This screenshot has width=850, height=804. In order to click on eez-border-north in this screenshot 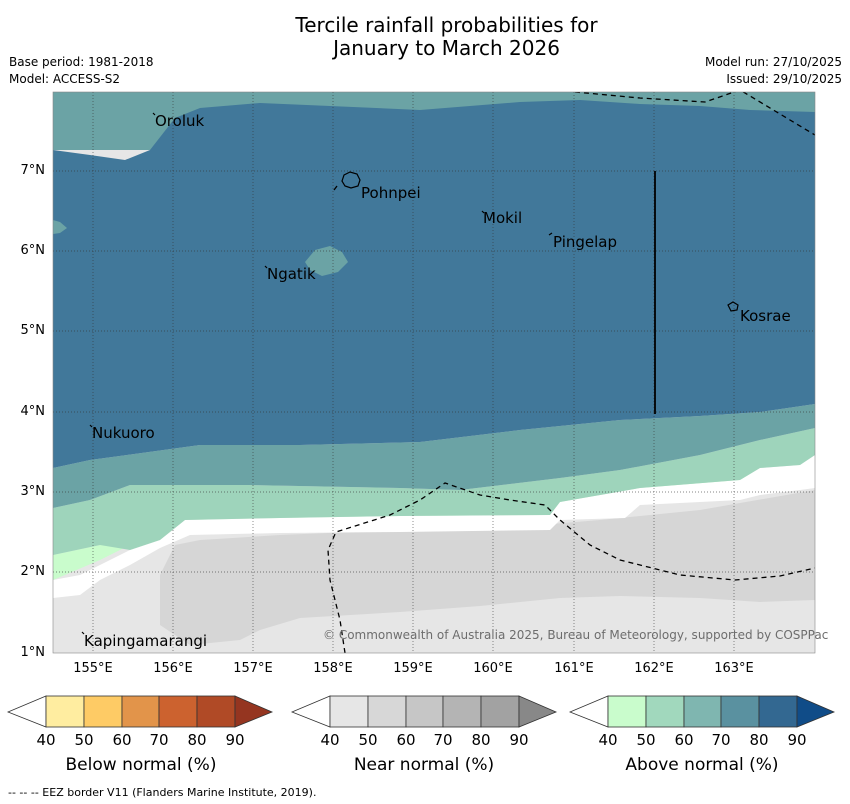, I will do `click(694, 114)`.